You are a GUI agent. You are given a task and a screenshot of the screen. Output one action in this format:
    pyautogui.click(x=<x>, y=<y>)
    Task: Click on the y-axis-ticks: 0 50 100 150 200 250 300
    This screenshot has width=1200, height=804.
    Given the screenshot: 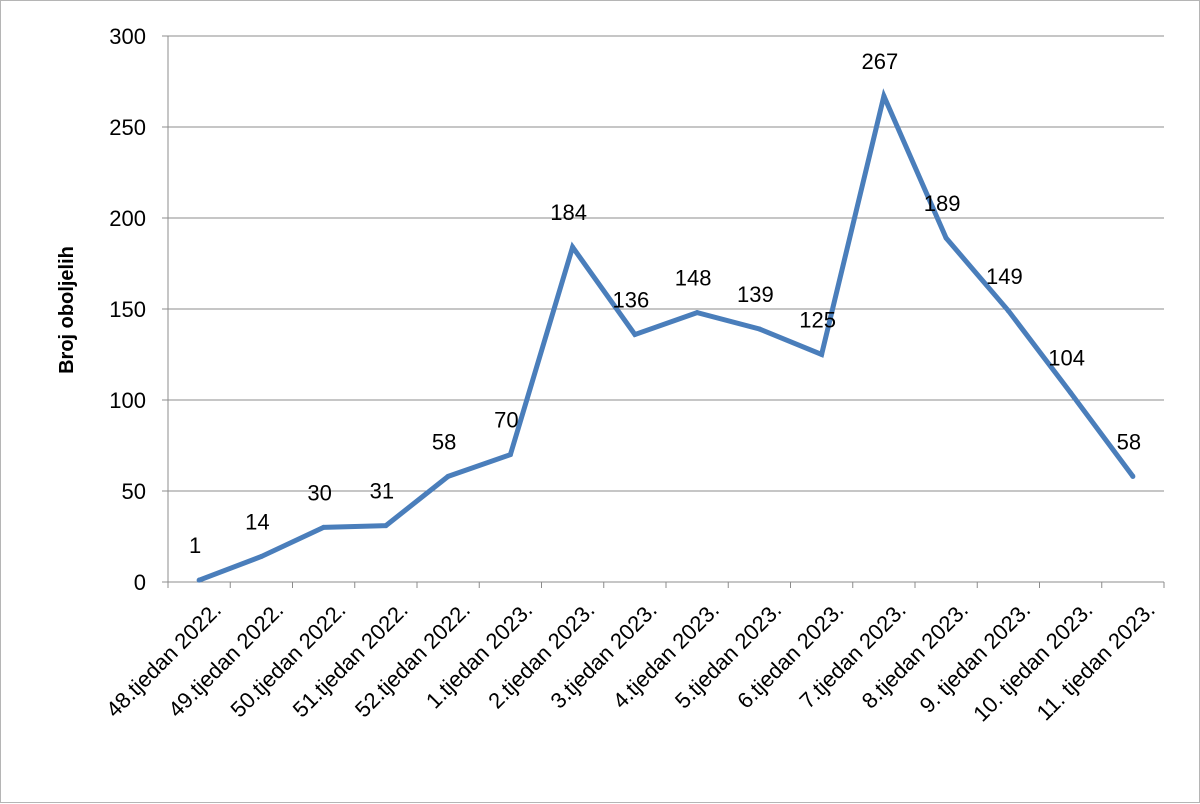 What is the action you would take?
    pyautogui.click(x=127, y=309)
    